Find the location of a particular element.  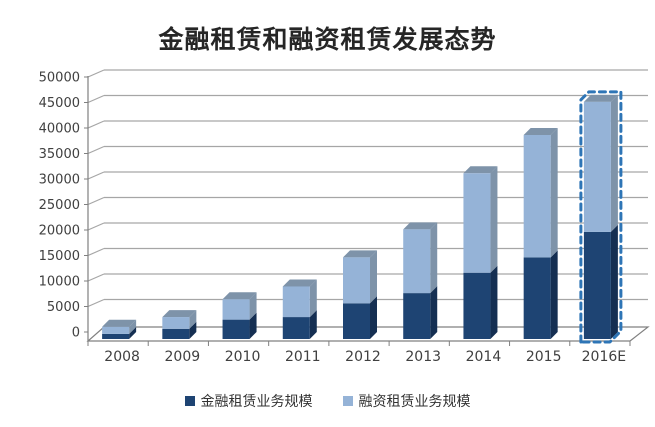

bar-2008-series2-segment is located at coordinates (116, 330).